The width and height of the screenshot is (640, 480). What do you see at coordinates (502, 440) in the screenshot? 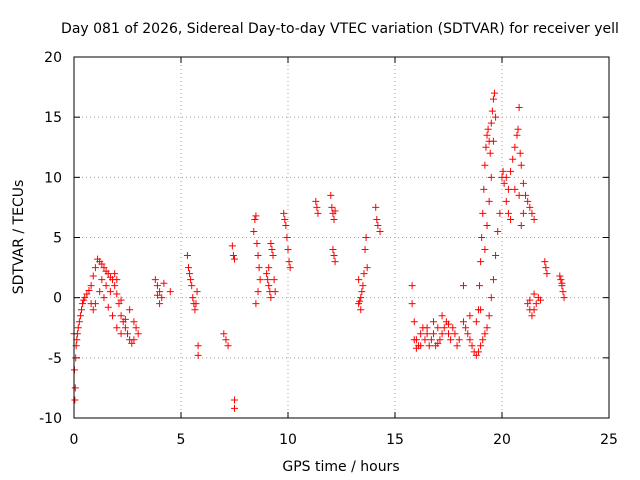
I see `x-tick-label: 20` at bounding box center [502, 440].